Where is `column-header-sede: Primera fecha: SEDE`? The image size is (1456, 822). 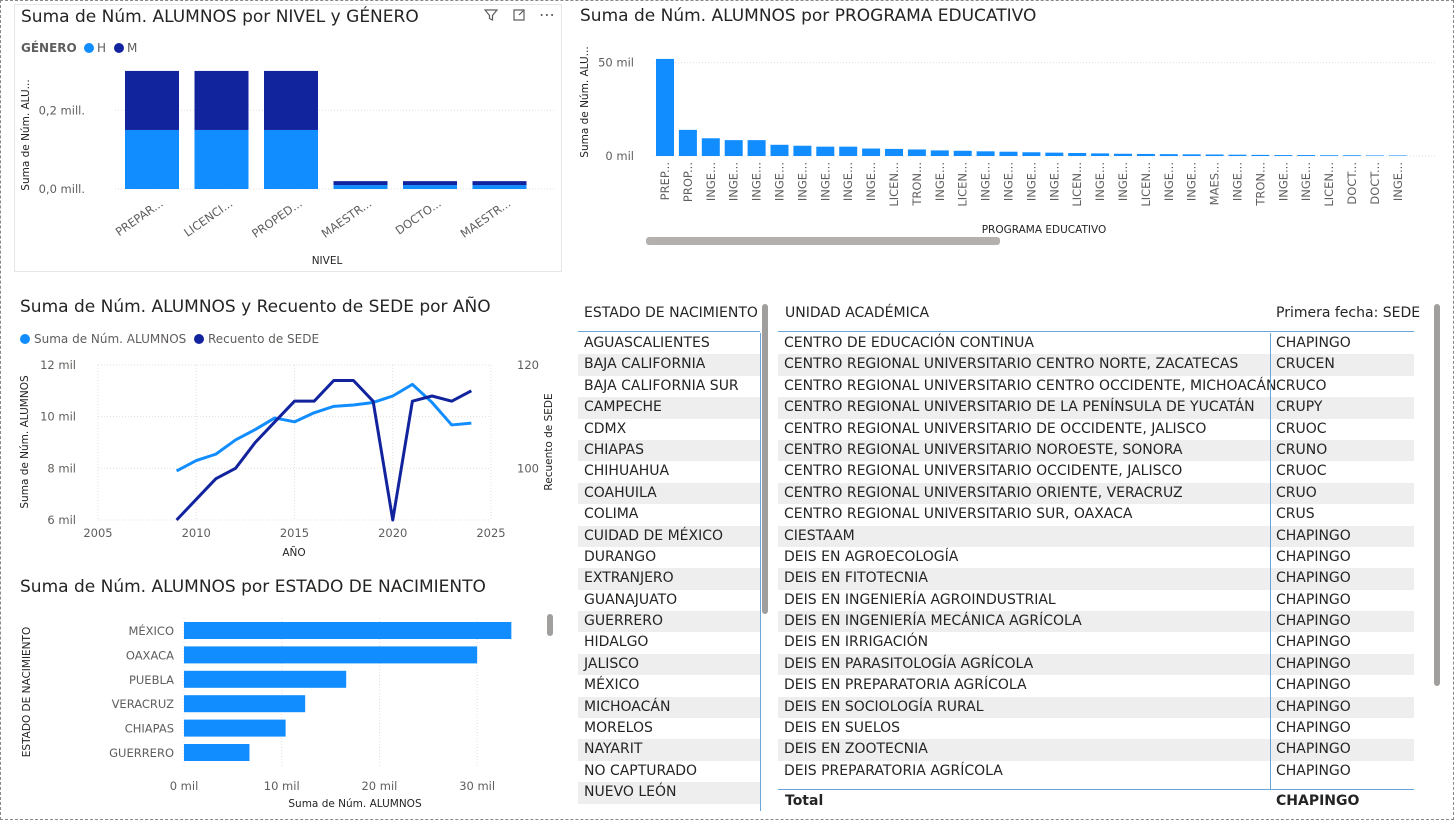 column-header-sede: Primera fecha: SEDE is located at coordinates (1348, 313).